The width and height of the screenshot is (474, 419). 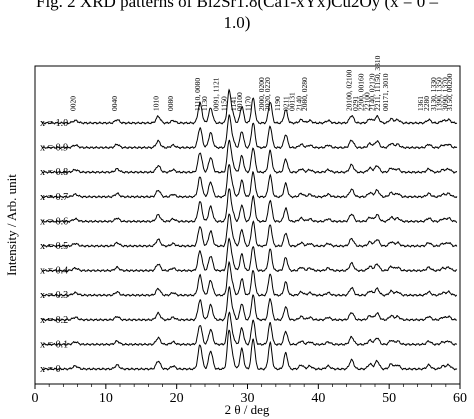 What do you see at coordinates (389, 398) in the screenshot?
I see `x-tick-label: 50` at bounding box center [389, 398].